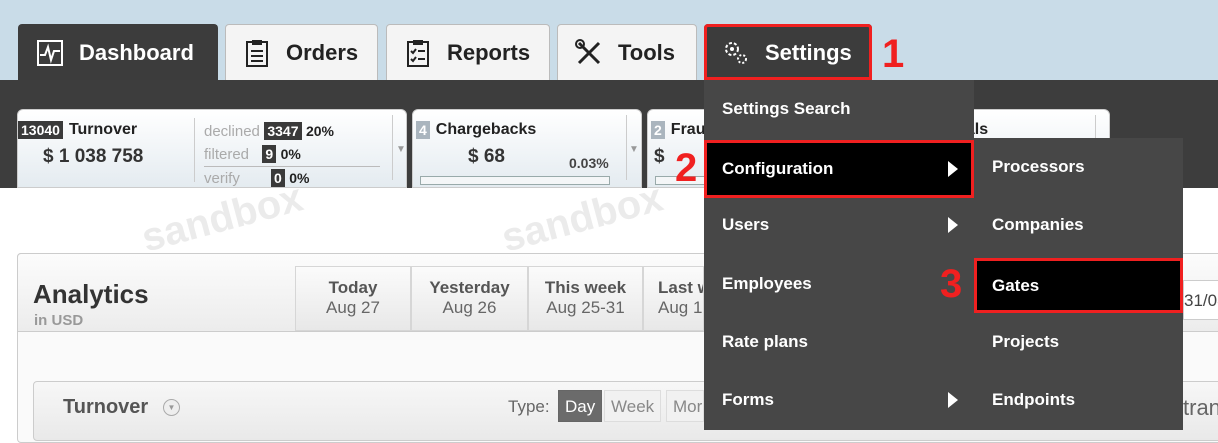 The width and height of the screenshot is (1218, 443). What do you see at coordinates (1034, 399) in the screenshot?
I see `menu-item-label: Endpoints` at bounding box center [1034, 399].